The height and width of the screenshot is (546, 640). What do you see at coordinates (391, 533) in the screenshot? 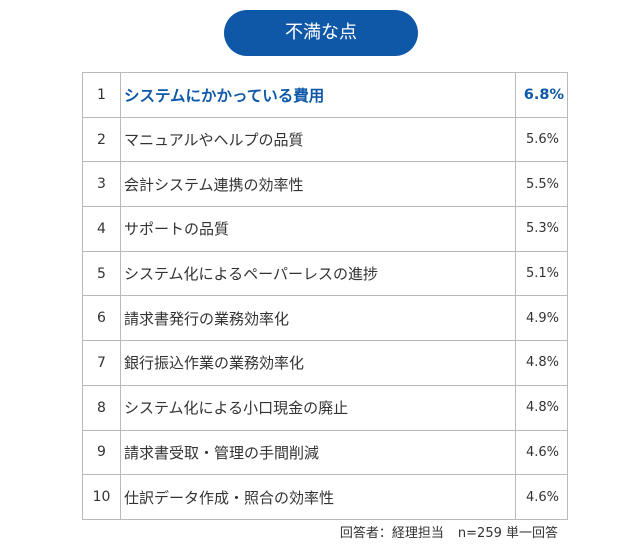
I see `respondents-note: 回答者：経理担当` at bounding box center [391, 533].